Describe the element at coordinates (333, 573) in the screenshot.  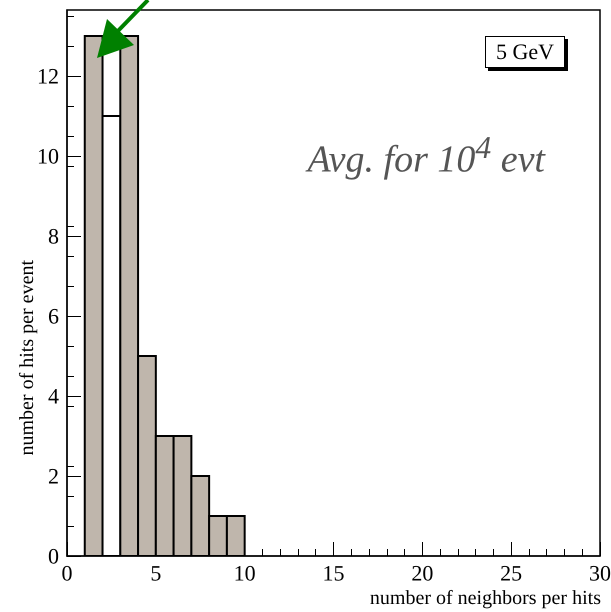
I see `x-tick-label: 15` at that location.